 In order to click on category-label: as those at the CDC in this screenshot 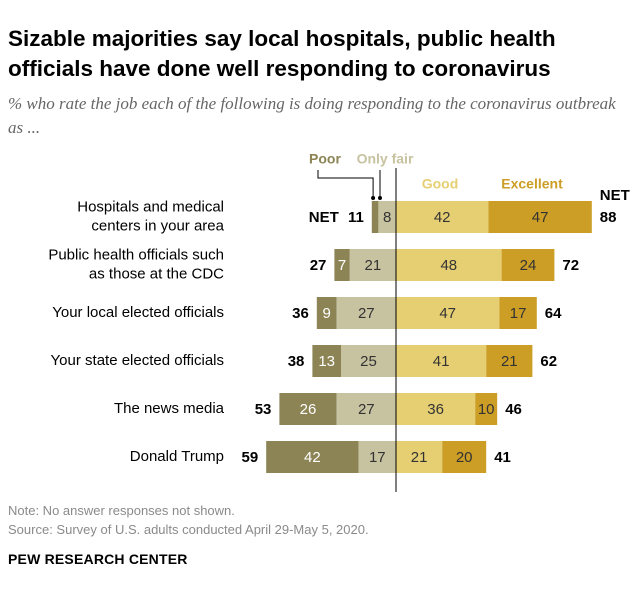, I will do `click(156, 273)`.